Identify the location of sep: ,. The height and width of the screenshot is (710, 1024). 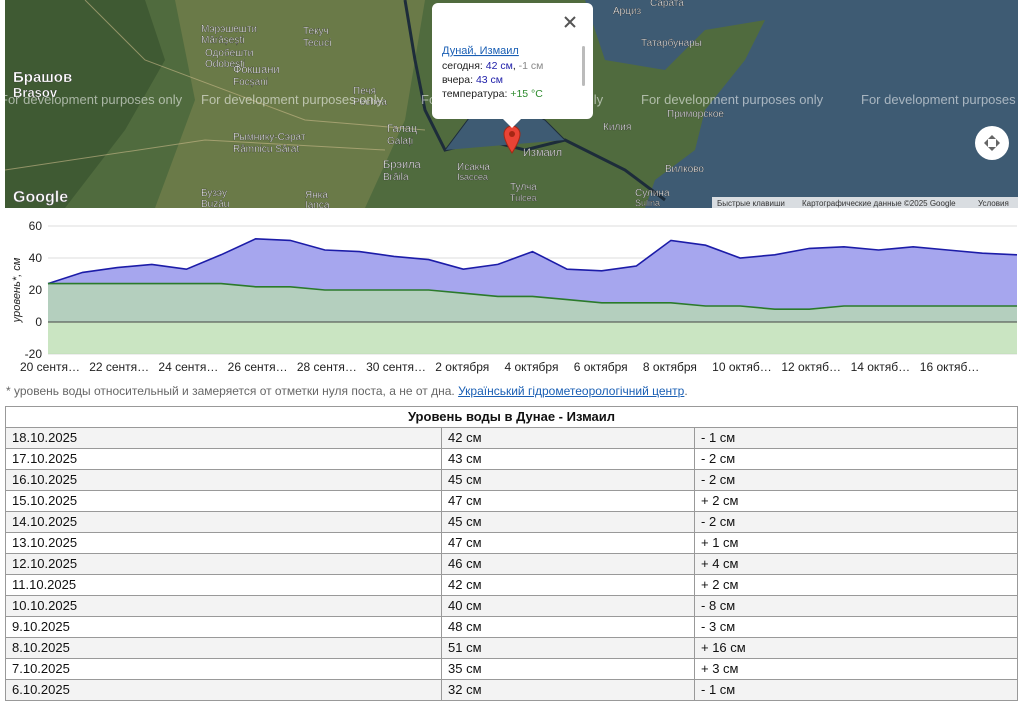
(514, 66).